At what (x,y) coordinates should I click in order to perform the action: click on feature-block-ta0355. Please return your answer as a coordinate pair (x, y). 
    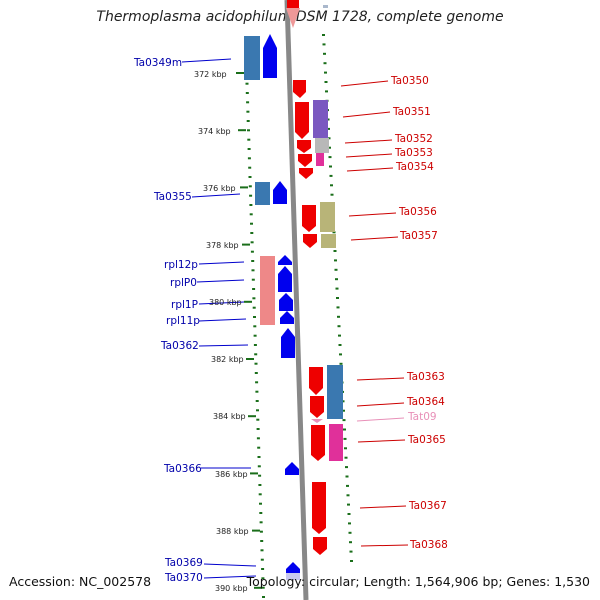
    Looking at the image, I should click on (262, 193).